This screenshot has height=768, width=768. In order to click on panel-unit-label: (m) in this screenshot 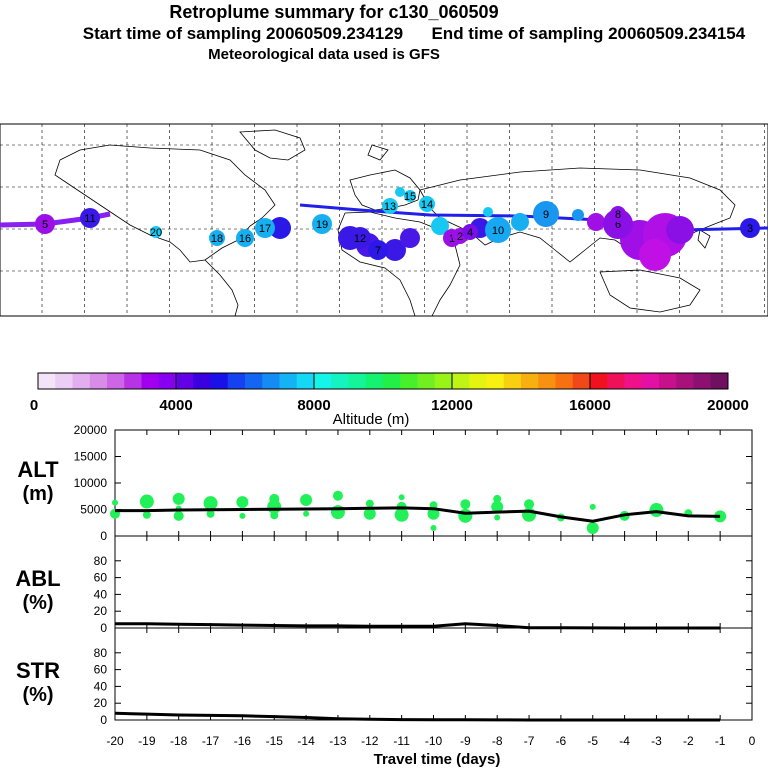, I will do `click(37, 494)`.